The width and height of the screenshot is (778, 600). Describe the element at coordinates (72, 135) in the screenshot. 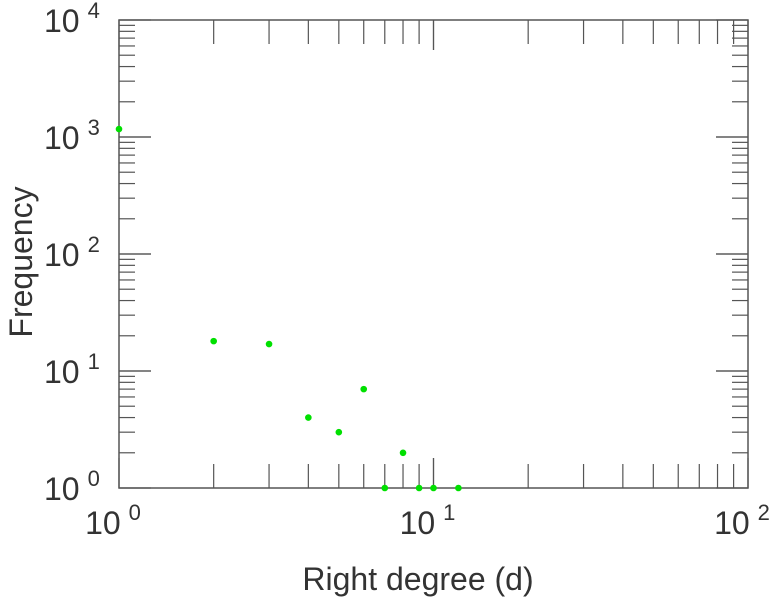

I see `y-tick-label: 10 3` at that location.